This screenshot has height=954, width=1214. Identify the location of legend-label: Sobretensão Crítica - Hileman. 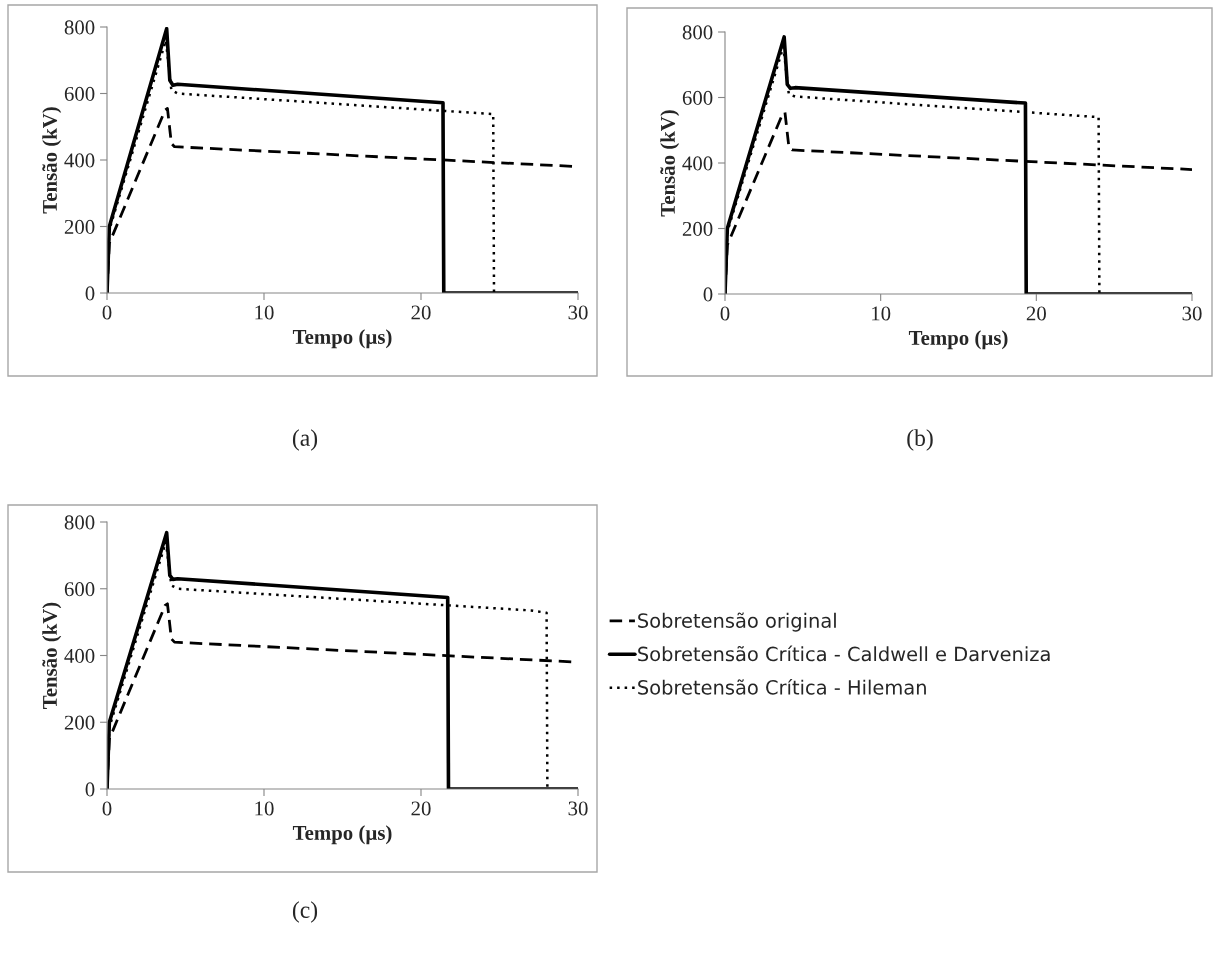
(782, 686).